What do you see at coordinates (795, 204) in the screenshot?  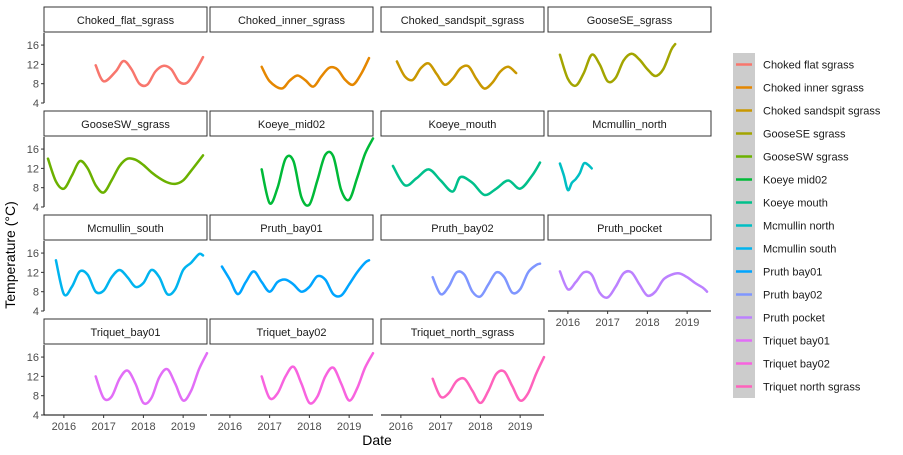 I see `legend-label: Koeye mouth` at bounding box center [795, 204].